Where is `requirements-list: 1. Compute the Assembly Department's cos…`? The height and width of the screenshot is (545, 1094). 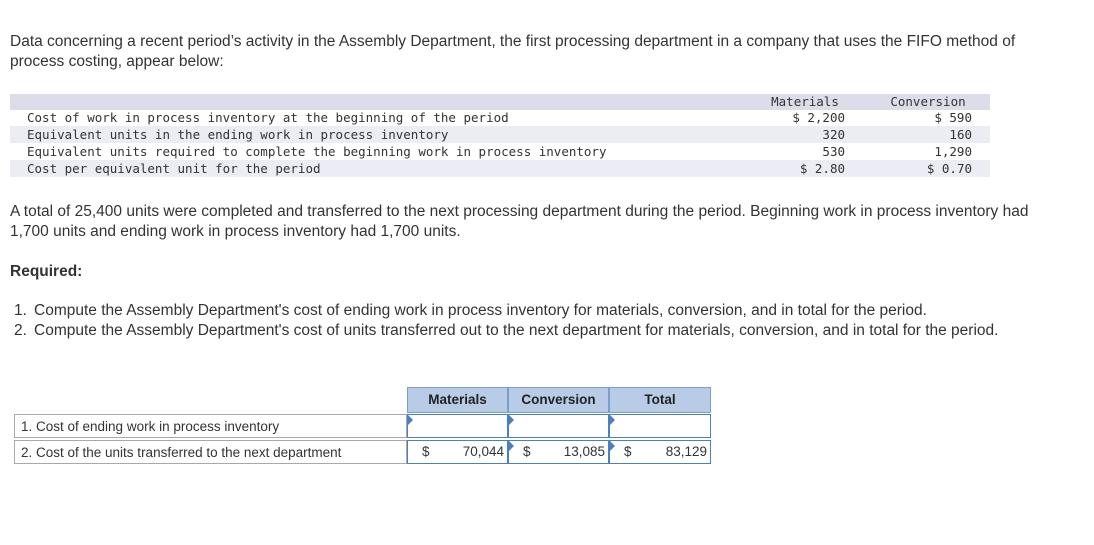 requirements-list: 1. Compute the Assembly Department's cos… is located at coordinates (544, 321).